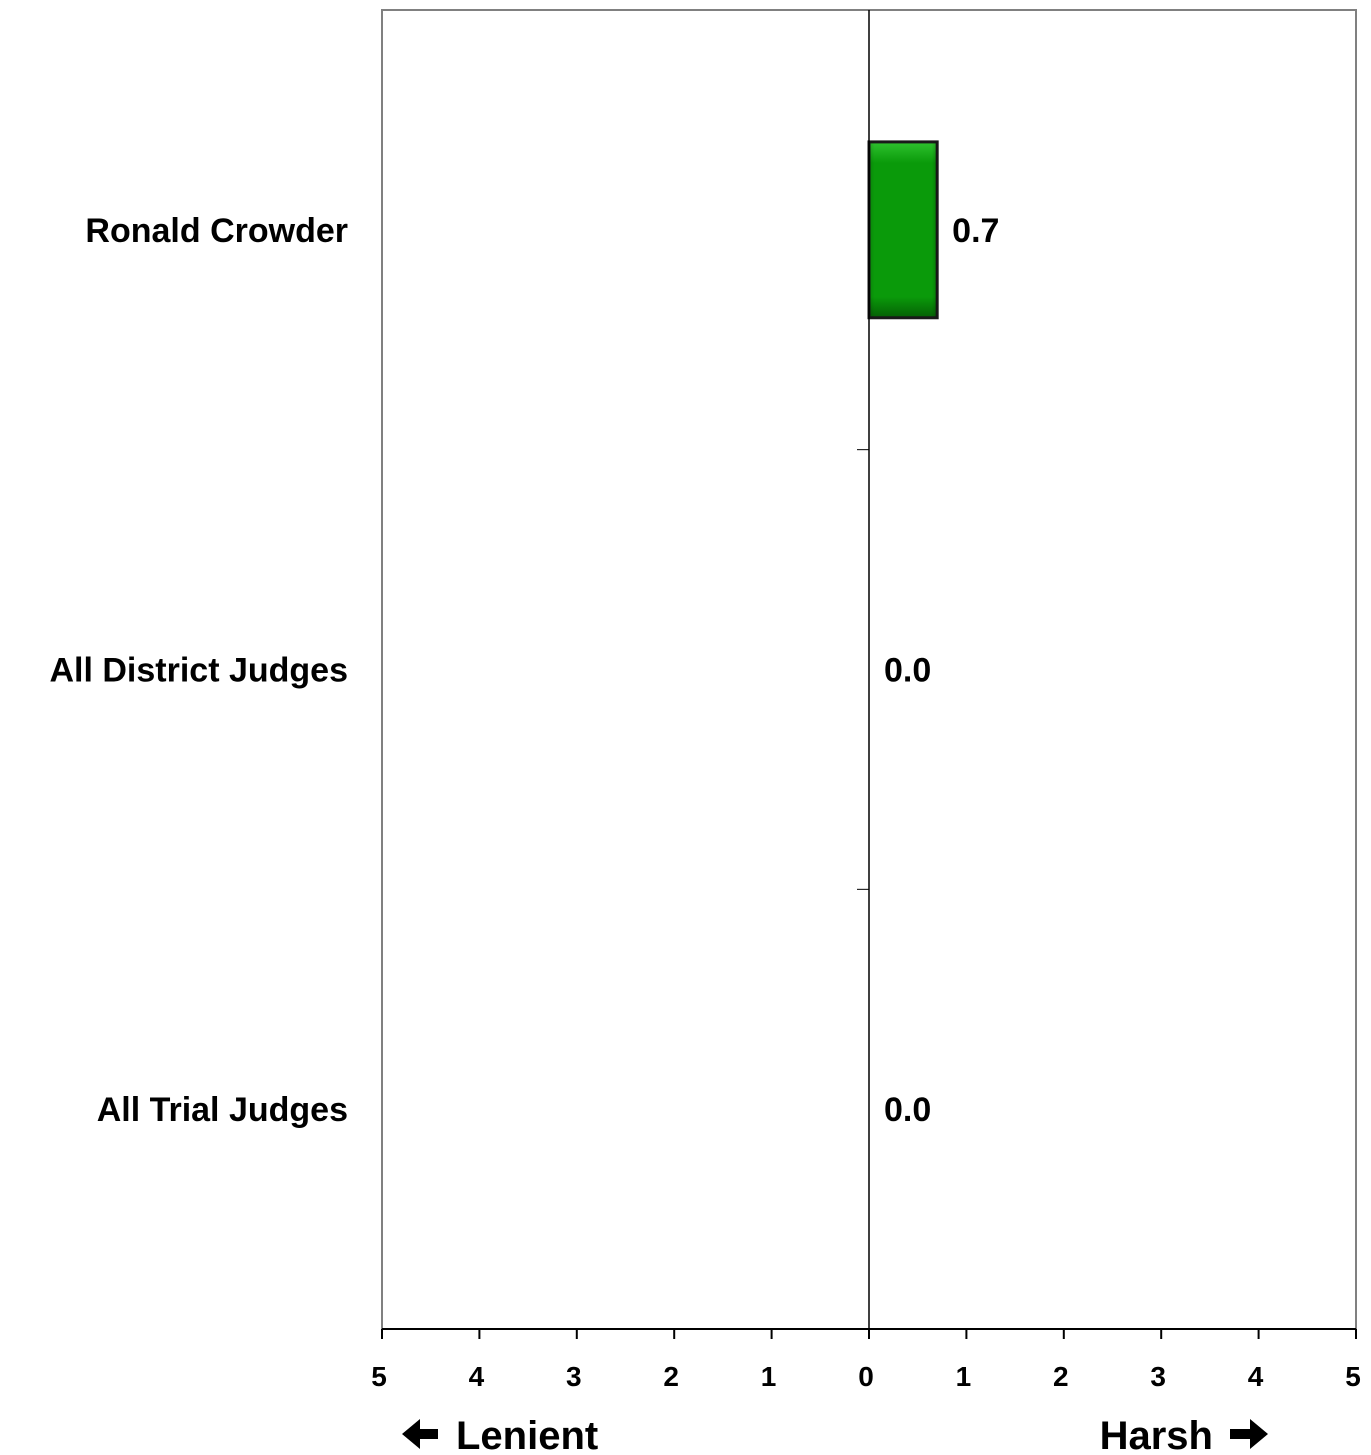 The image size is (1371, 1455). What do you see at coordinates (527, 1434) in the screenshot?
I see `lenient-label: Lenient` at bounding box center [527, 1434].